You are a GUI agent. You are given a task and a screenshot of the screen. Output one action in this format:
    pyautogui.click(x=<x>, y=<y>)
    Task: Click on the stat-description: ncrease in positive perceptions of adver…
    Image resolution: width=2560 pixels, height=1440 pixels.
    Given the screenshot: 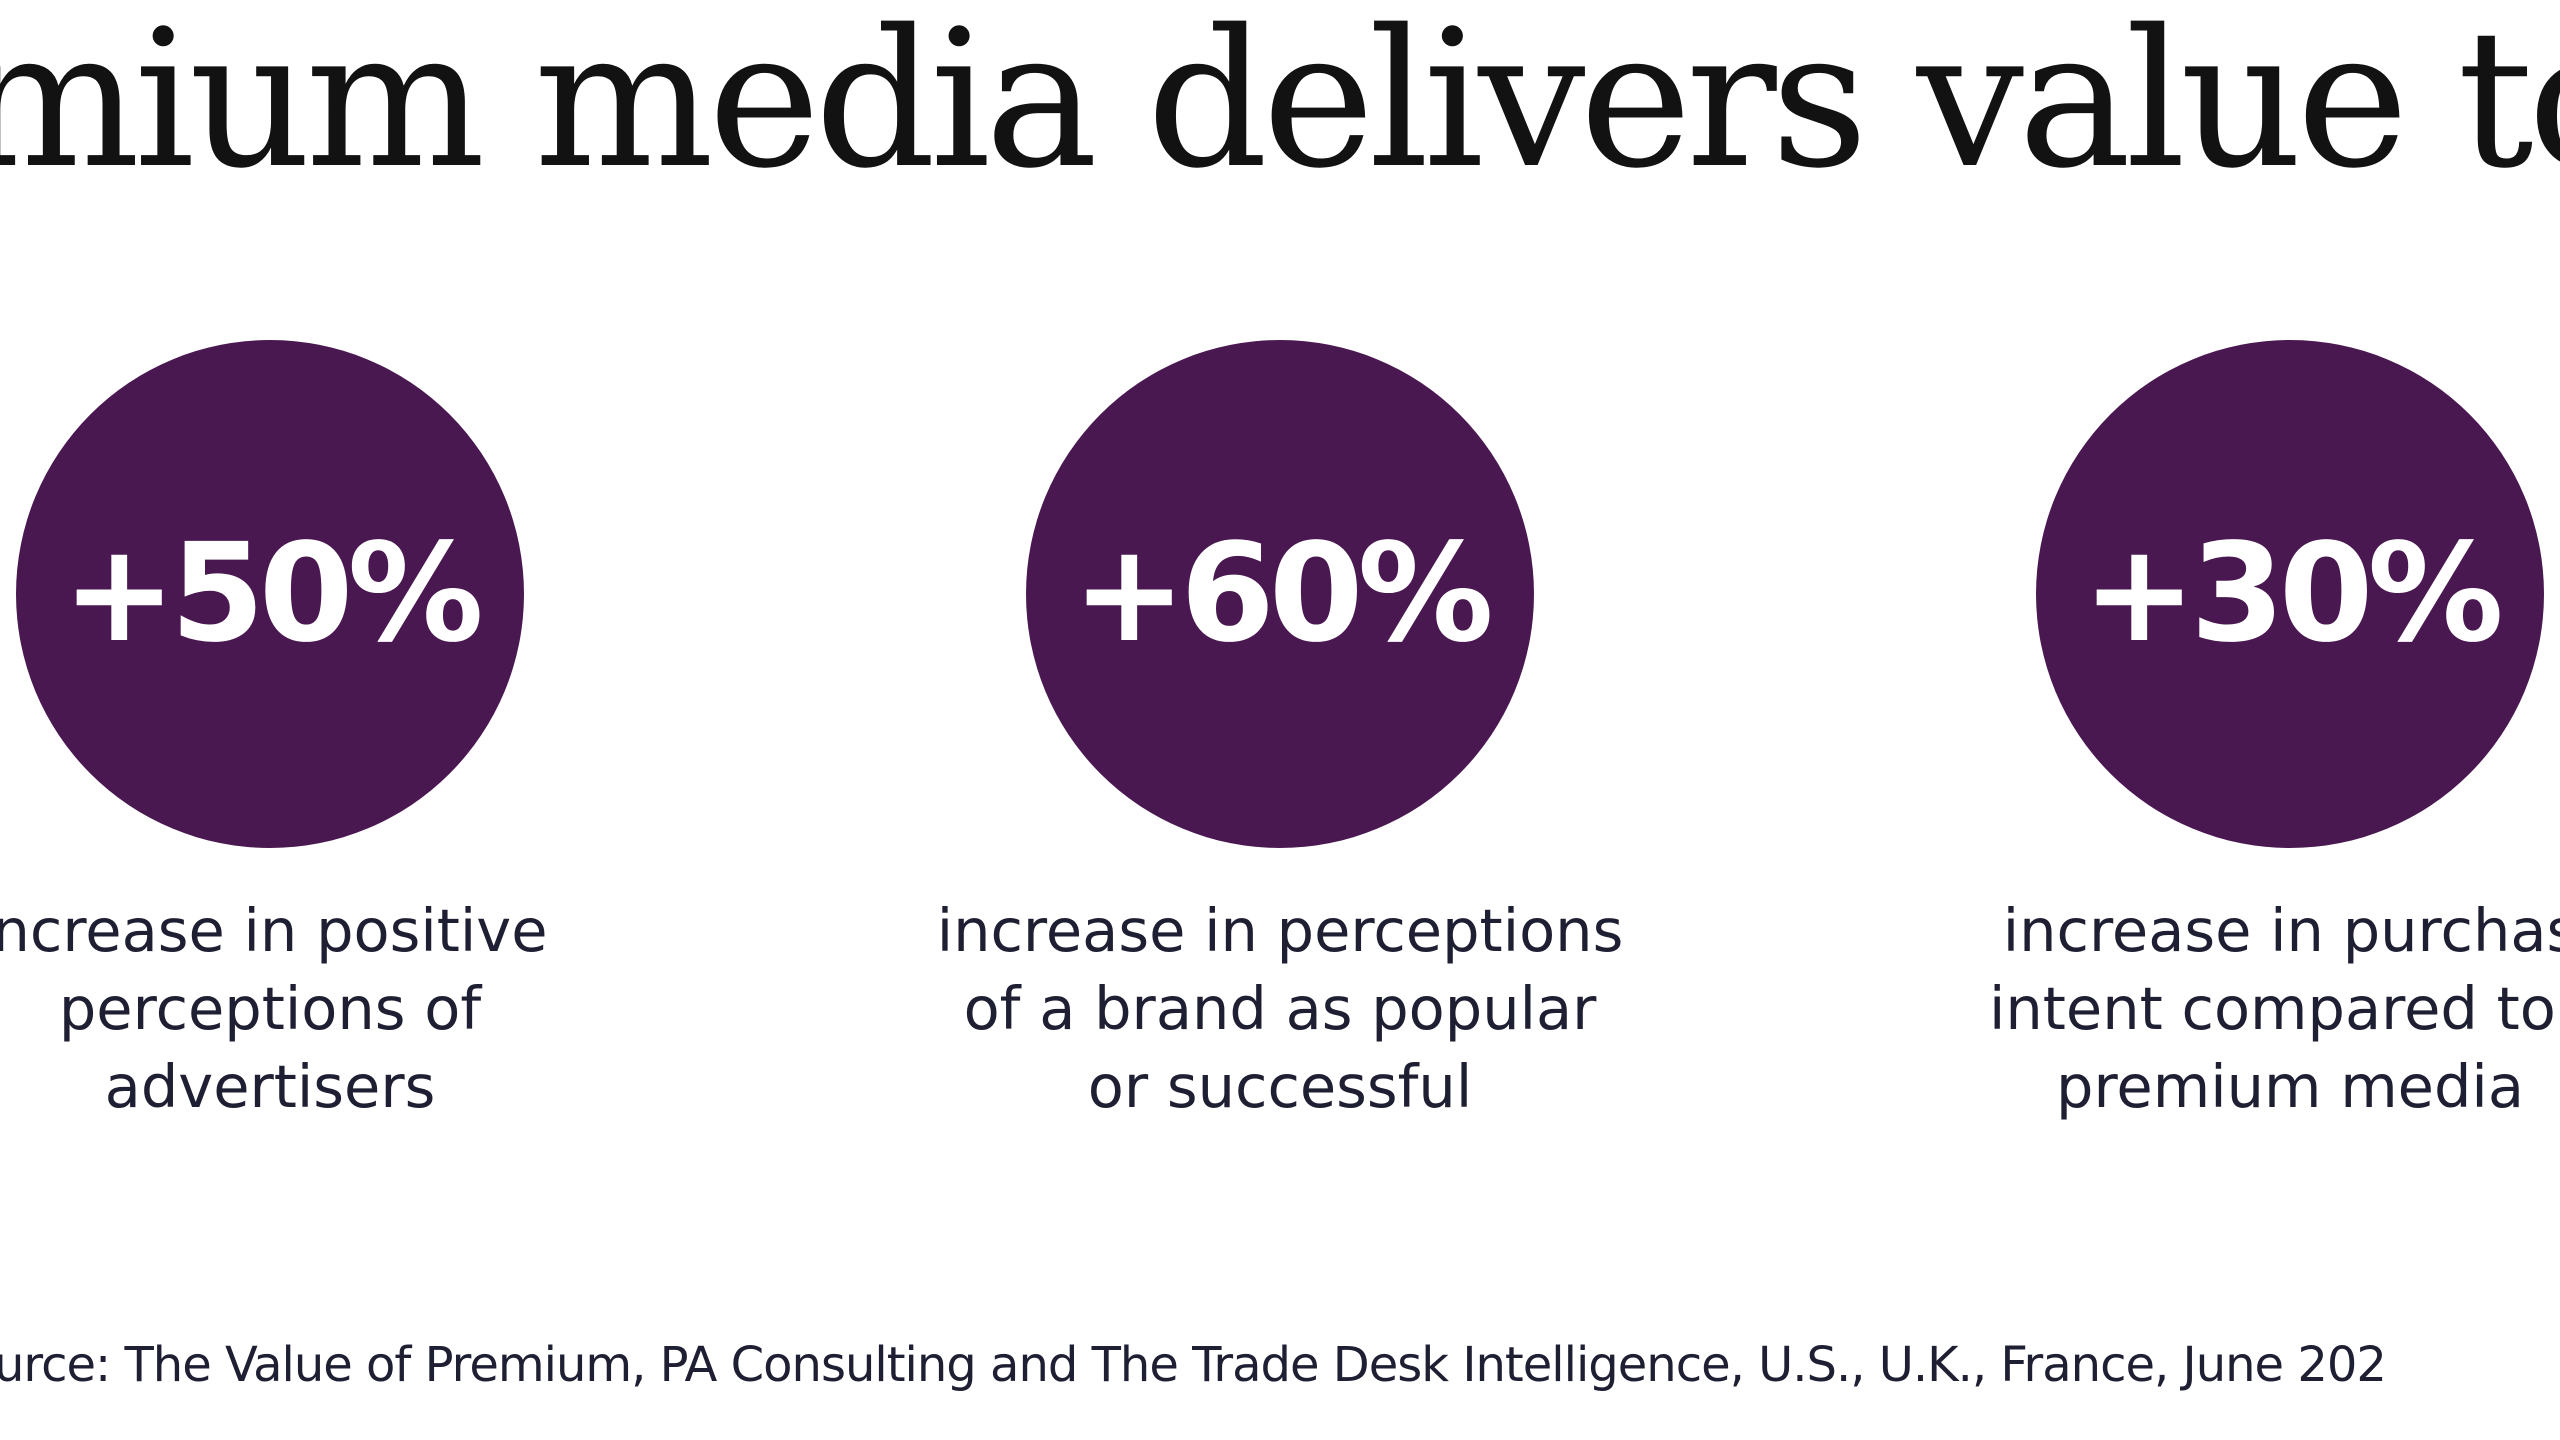 What is the action you would take?
    pyautogui.click(x=340, y=1009)
    